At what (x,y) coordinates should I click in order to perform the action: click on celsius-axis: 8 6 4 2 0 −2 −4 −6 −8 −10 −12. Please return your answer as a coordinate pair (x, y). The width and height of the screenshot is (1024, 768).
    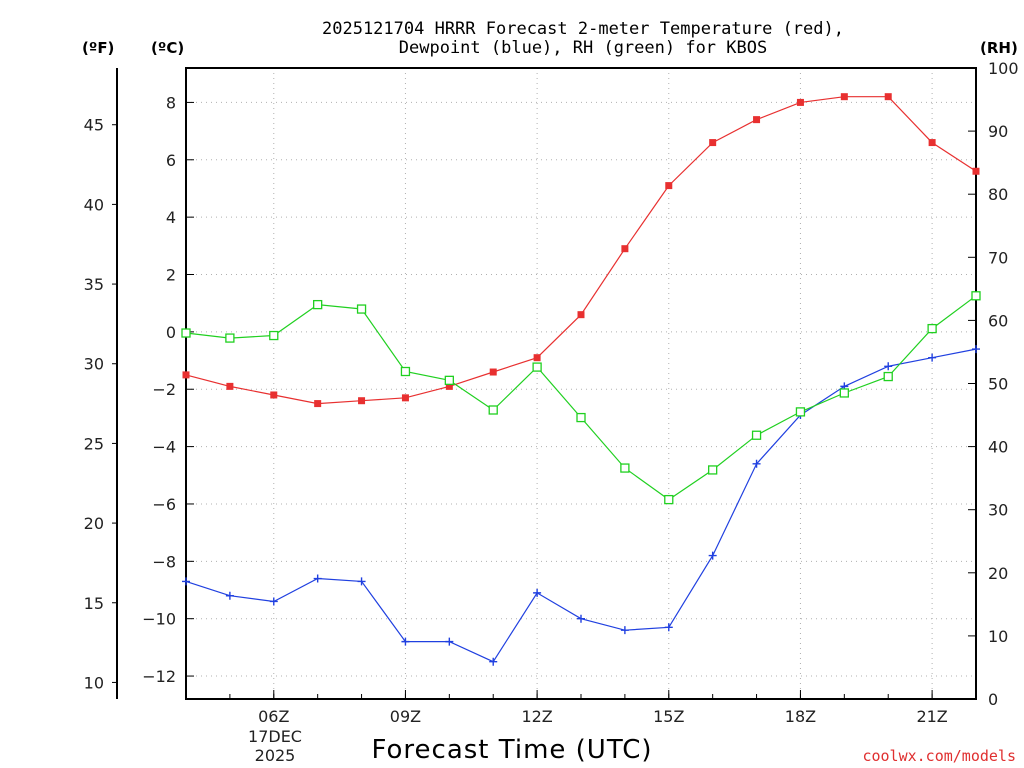
    Looking at the image, I should click on (168, 389).